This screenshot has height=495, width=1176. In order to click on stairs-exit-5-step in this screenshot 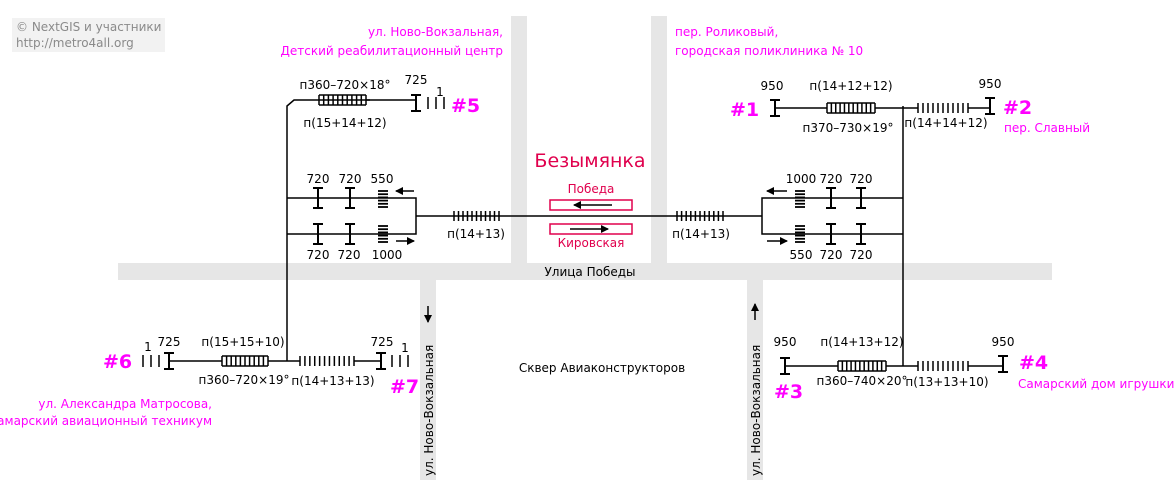, I will do `click(436, 103)`.